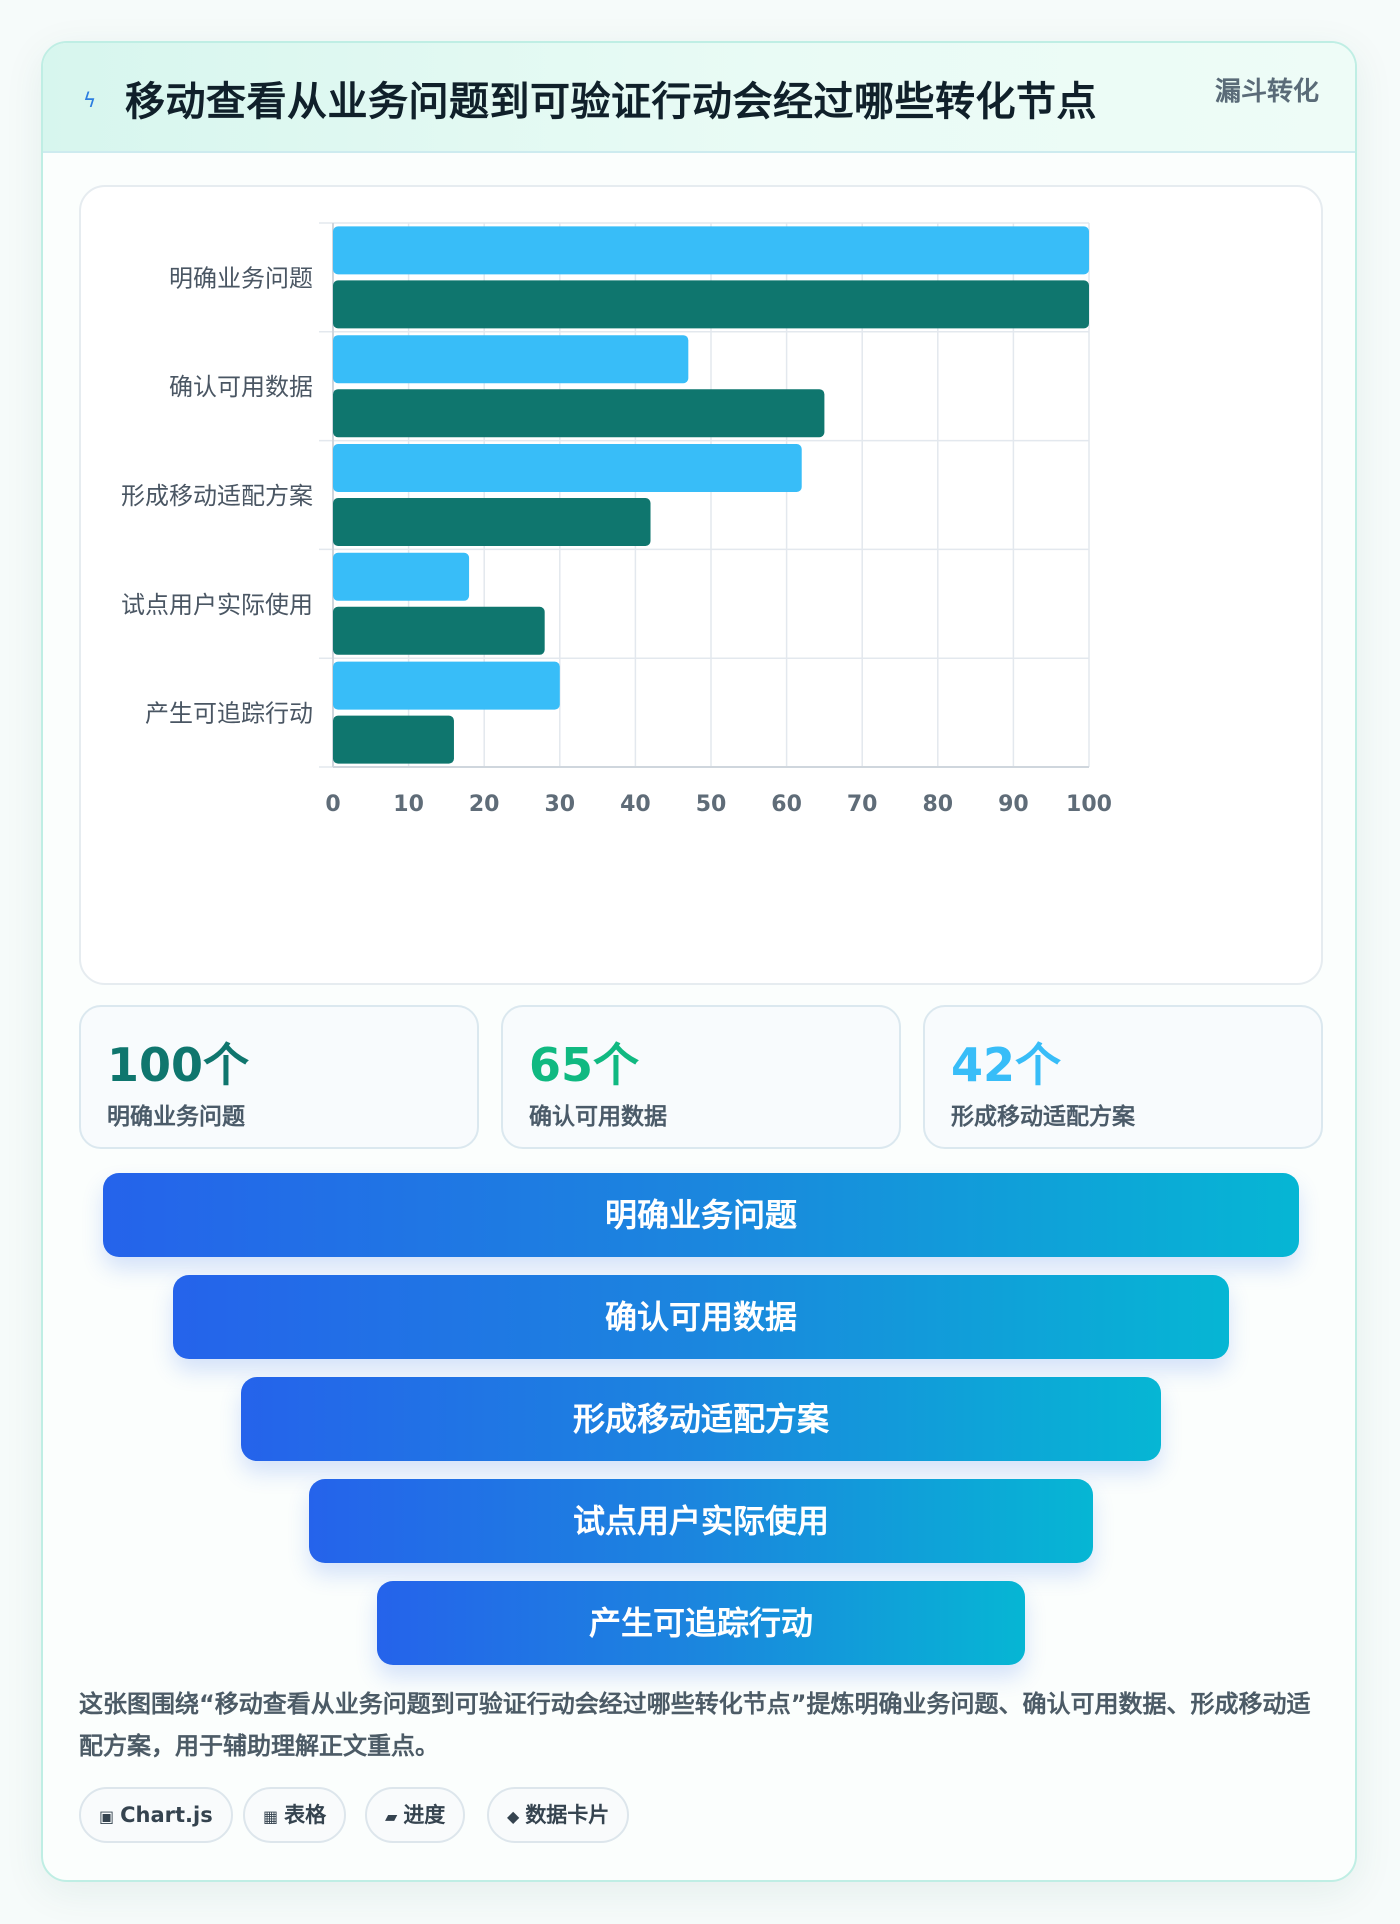 This screenshot has height=1924, width=1400. I want to click on stat-value: 65个, so click(584, 1065).